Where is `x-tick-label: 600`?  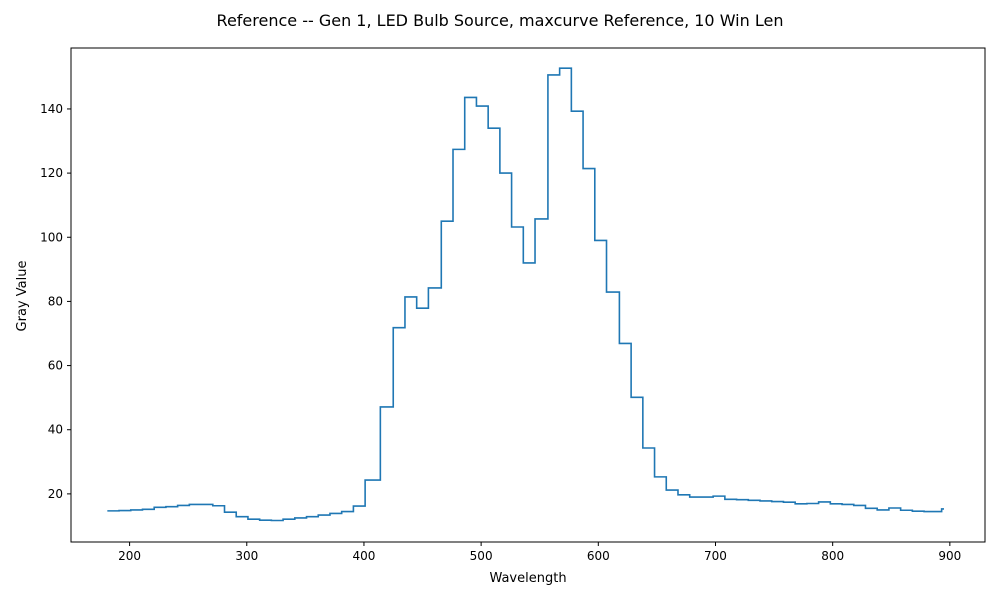 x-tick-label: 600 is located at coordinates (598, 556).